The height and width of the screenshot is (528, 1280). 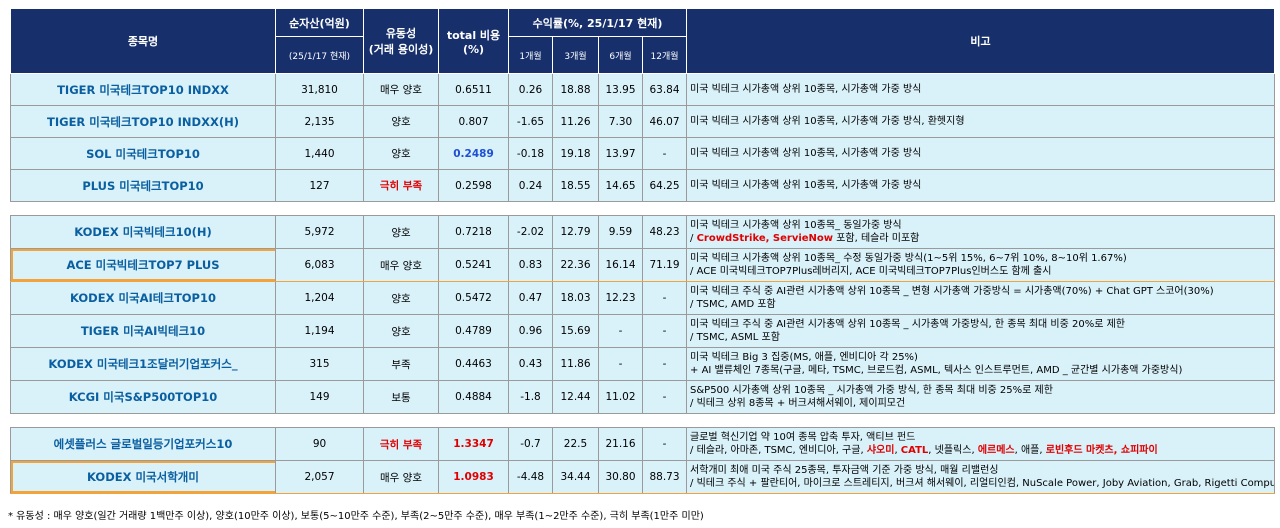 I want to click on aum-cell: 1,204, so click(x=319, y=298).